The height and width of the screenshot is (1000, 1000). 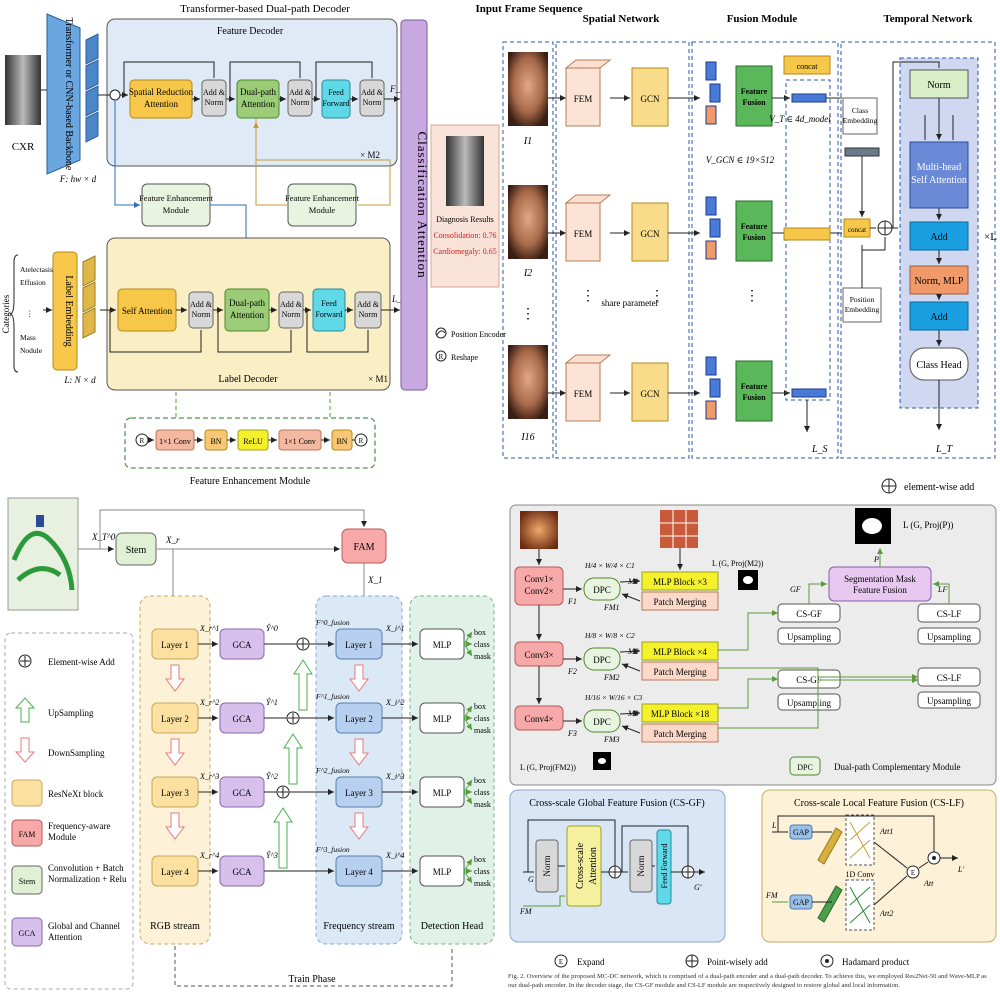 What do you see at coordinates (808, 66) in the screenshot?
I see `svg-text: concat` at bounding box center [808, 66].